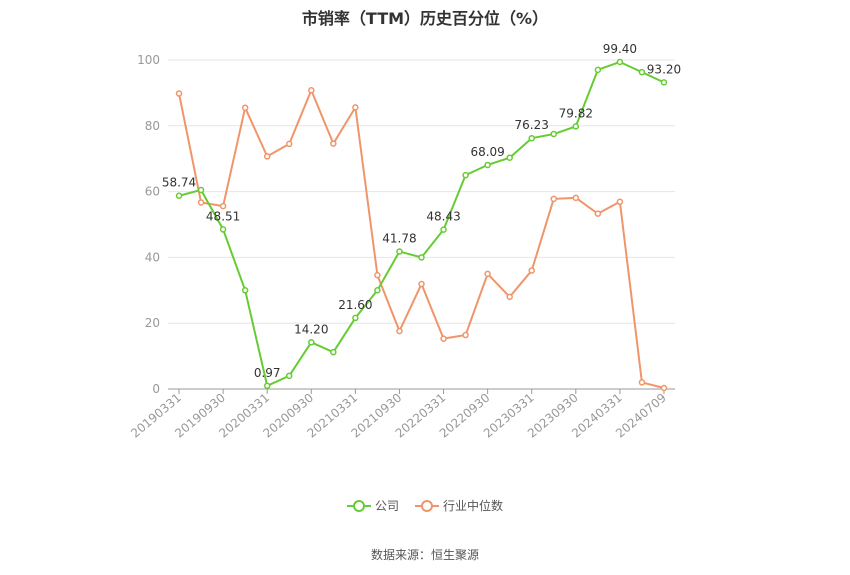 The height and width of the screenshot is (575, 850). What do you see at coordinates (620, 49) in the screenshot?
I see `data-label: 99.40` at bounding box center [620, 49].